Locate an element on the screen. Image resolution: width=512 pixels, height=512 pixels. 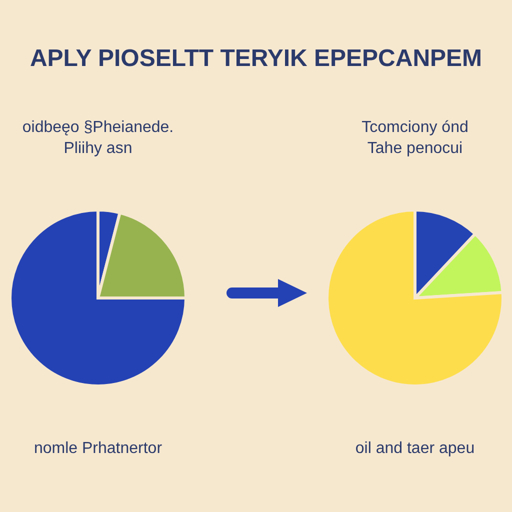
text: APLY PIOSELTT TERYIK EPEPCANPEM is located at coordinates (256, 58).